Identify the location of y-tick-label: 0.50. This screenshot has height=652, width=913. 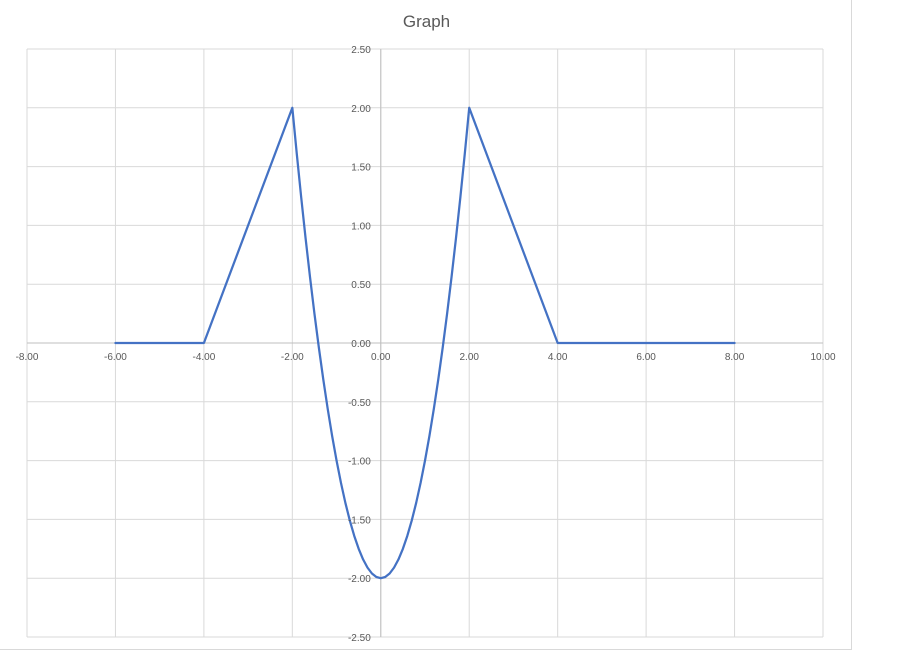
(361, 285).